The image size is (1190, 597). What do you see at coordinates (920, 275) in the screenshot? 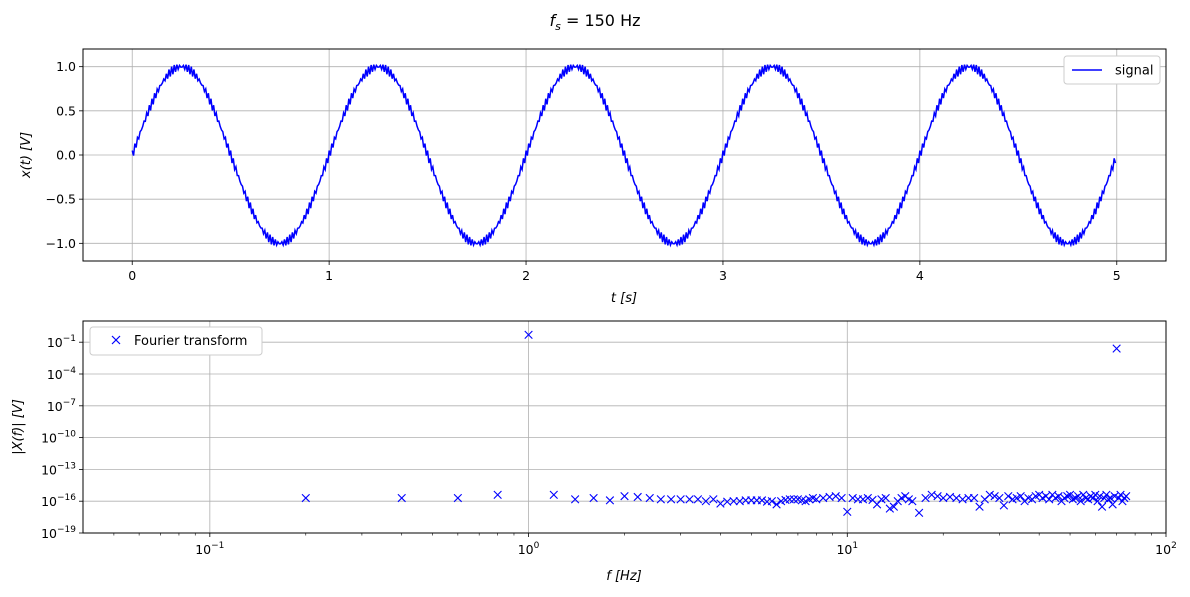
I see `time-x-tick-label: 4` at bounding box center [920, 275].